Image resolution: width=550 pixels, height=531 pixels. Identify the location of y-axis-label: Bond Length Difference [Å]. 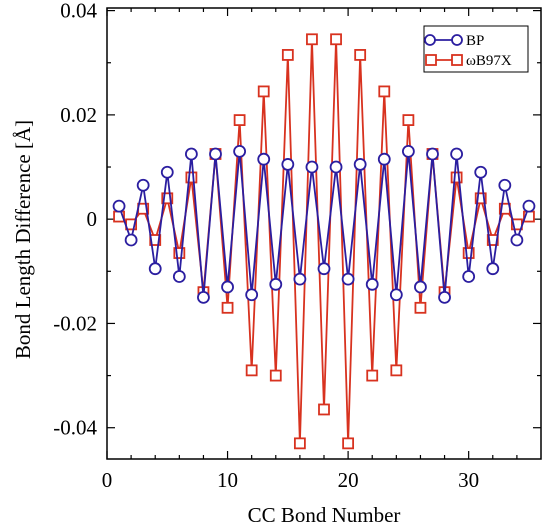
(23, 239).